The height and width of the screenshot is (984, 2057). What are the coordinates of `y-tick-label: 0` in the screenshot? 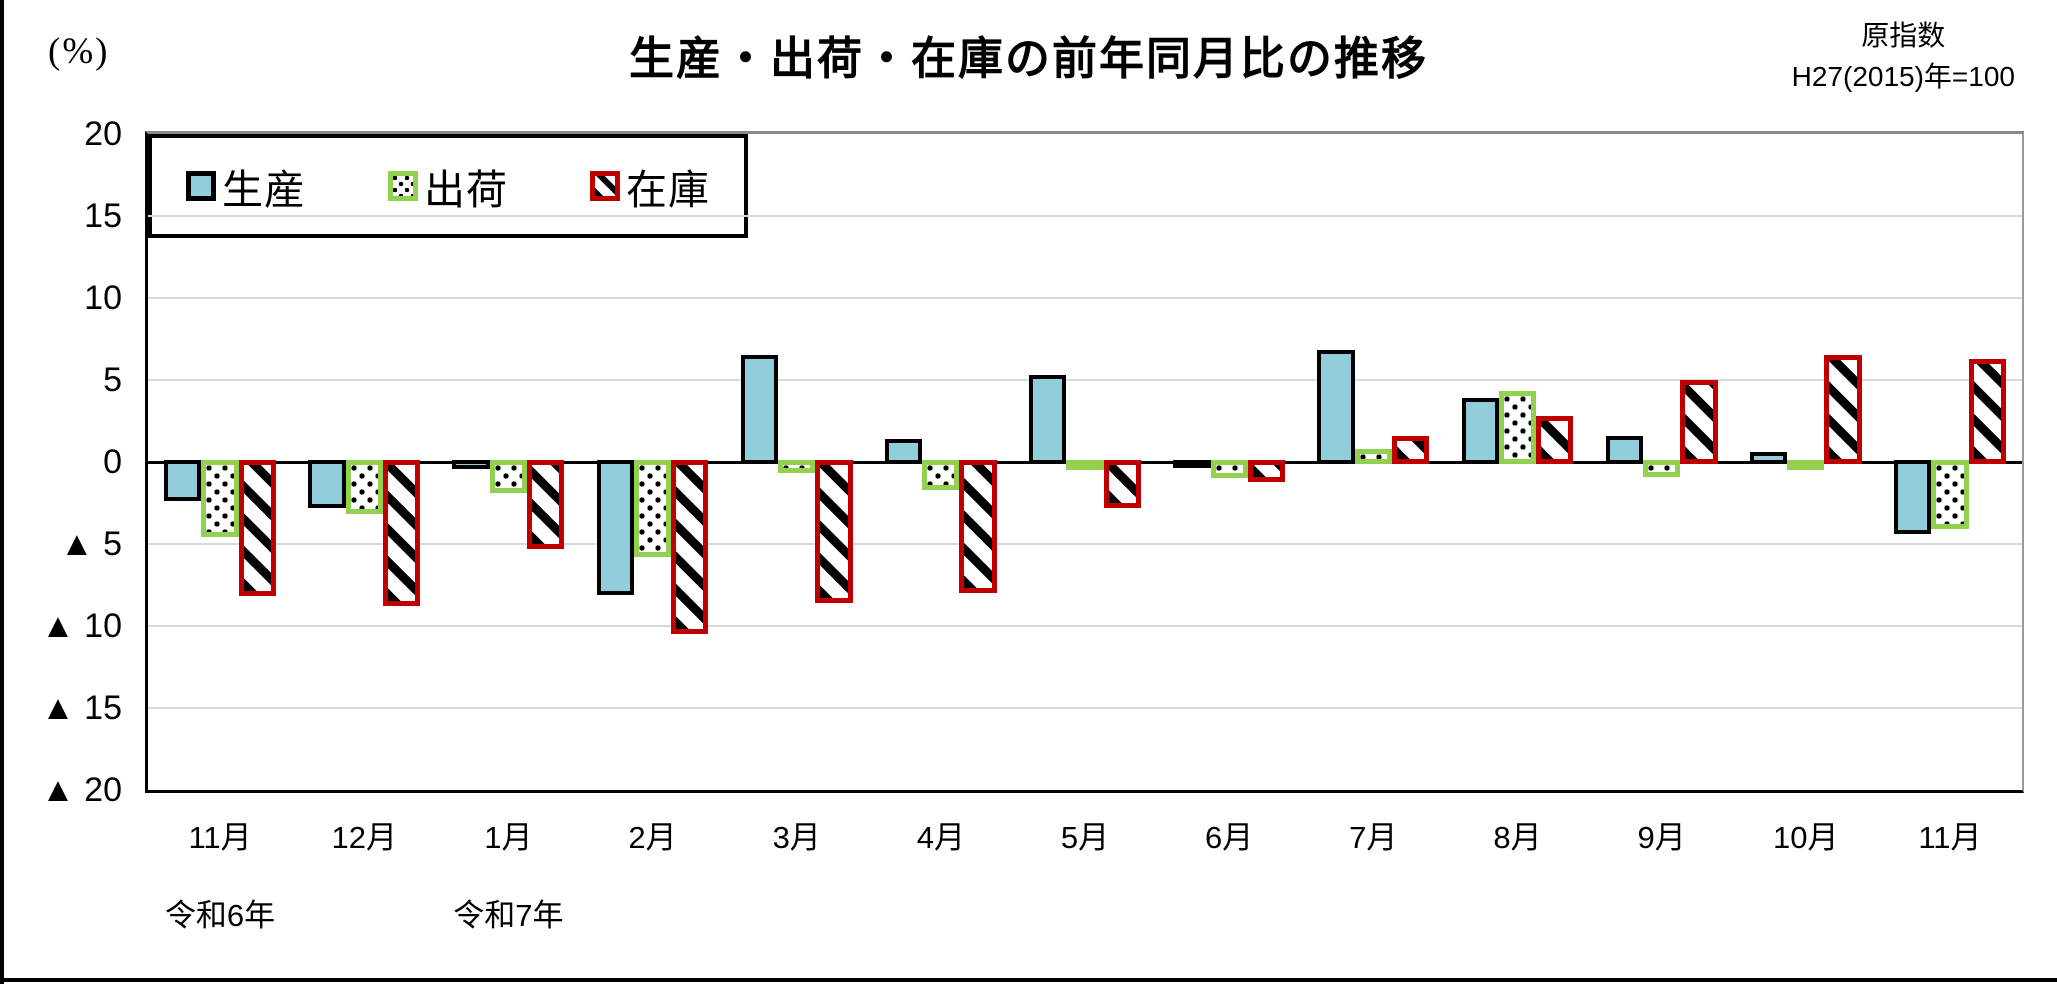 It's located at (112, 462).